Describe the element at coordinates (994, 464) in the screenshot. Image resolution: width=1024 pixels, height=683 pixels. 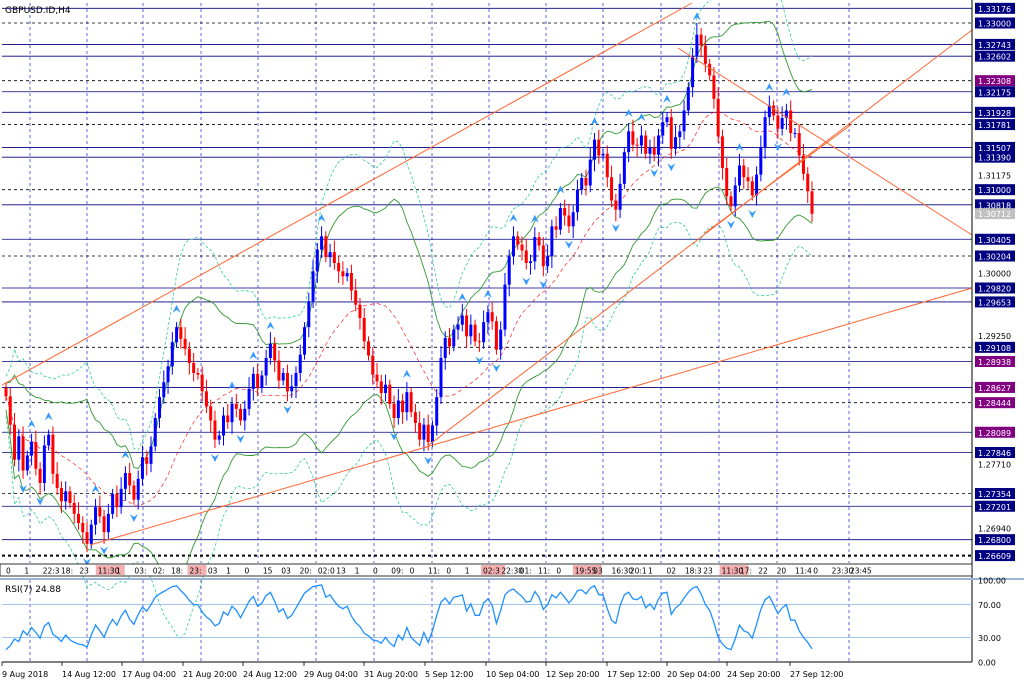
I see `price-tick-label: 1.27710` at that location.